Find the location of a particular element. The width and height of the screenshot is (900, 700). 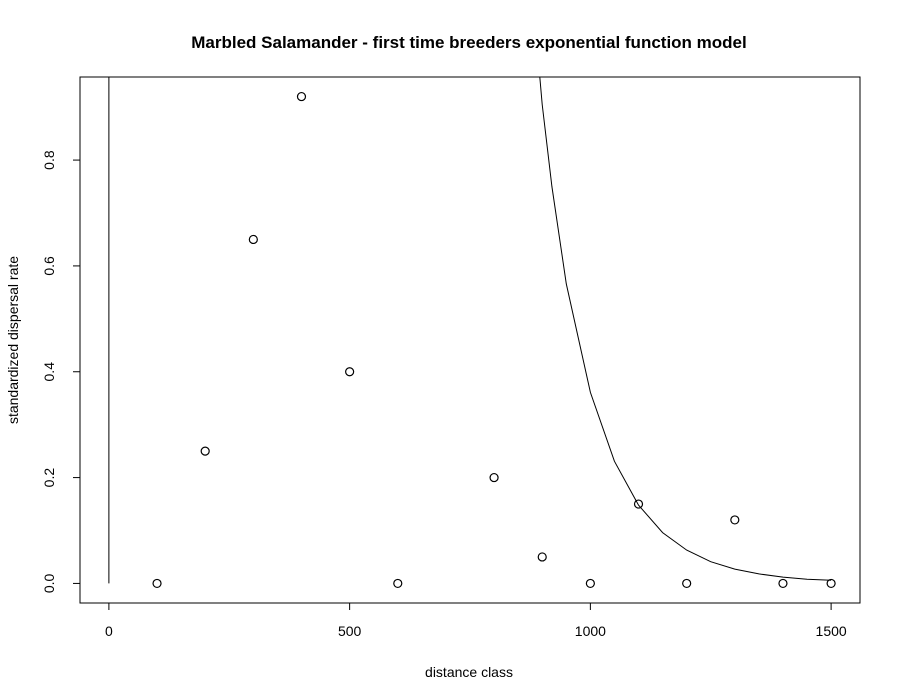

x-tick-label: 0 is located at coordinates (109, 631).